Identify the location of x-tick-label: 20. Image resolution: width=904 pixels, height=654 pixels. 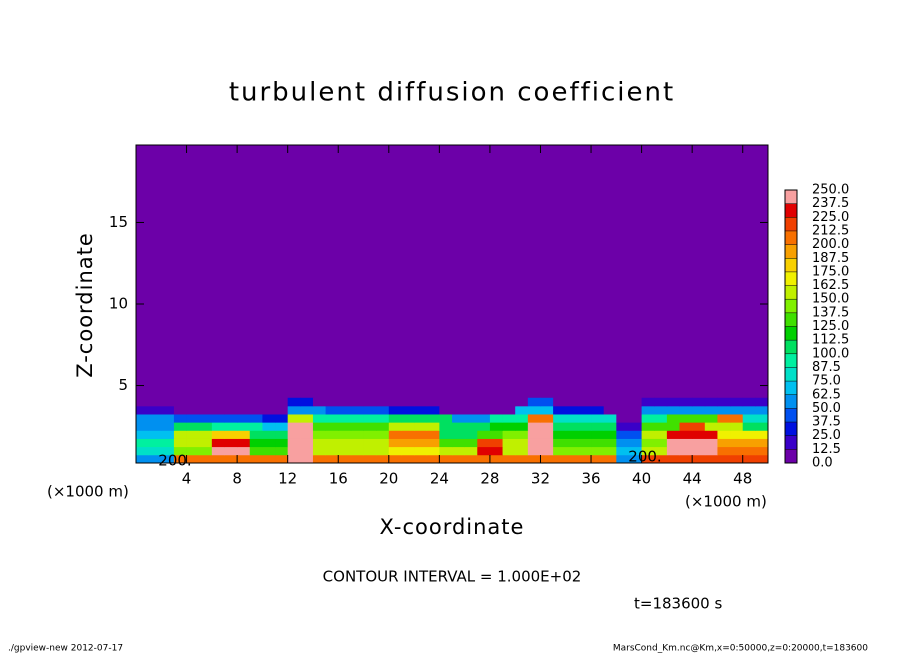
(388, 479).